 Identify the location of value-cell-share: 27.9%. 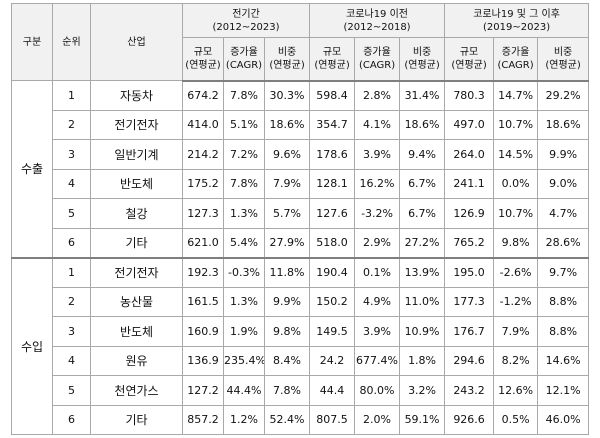
(287, 242).